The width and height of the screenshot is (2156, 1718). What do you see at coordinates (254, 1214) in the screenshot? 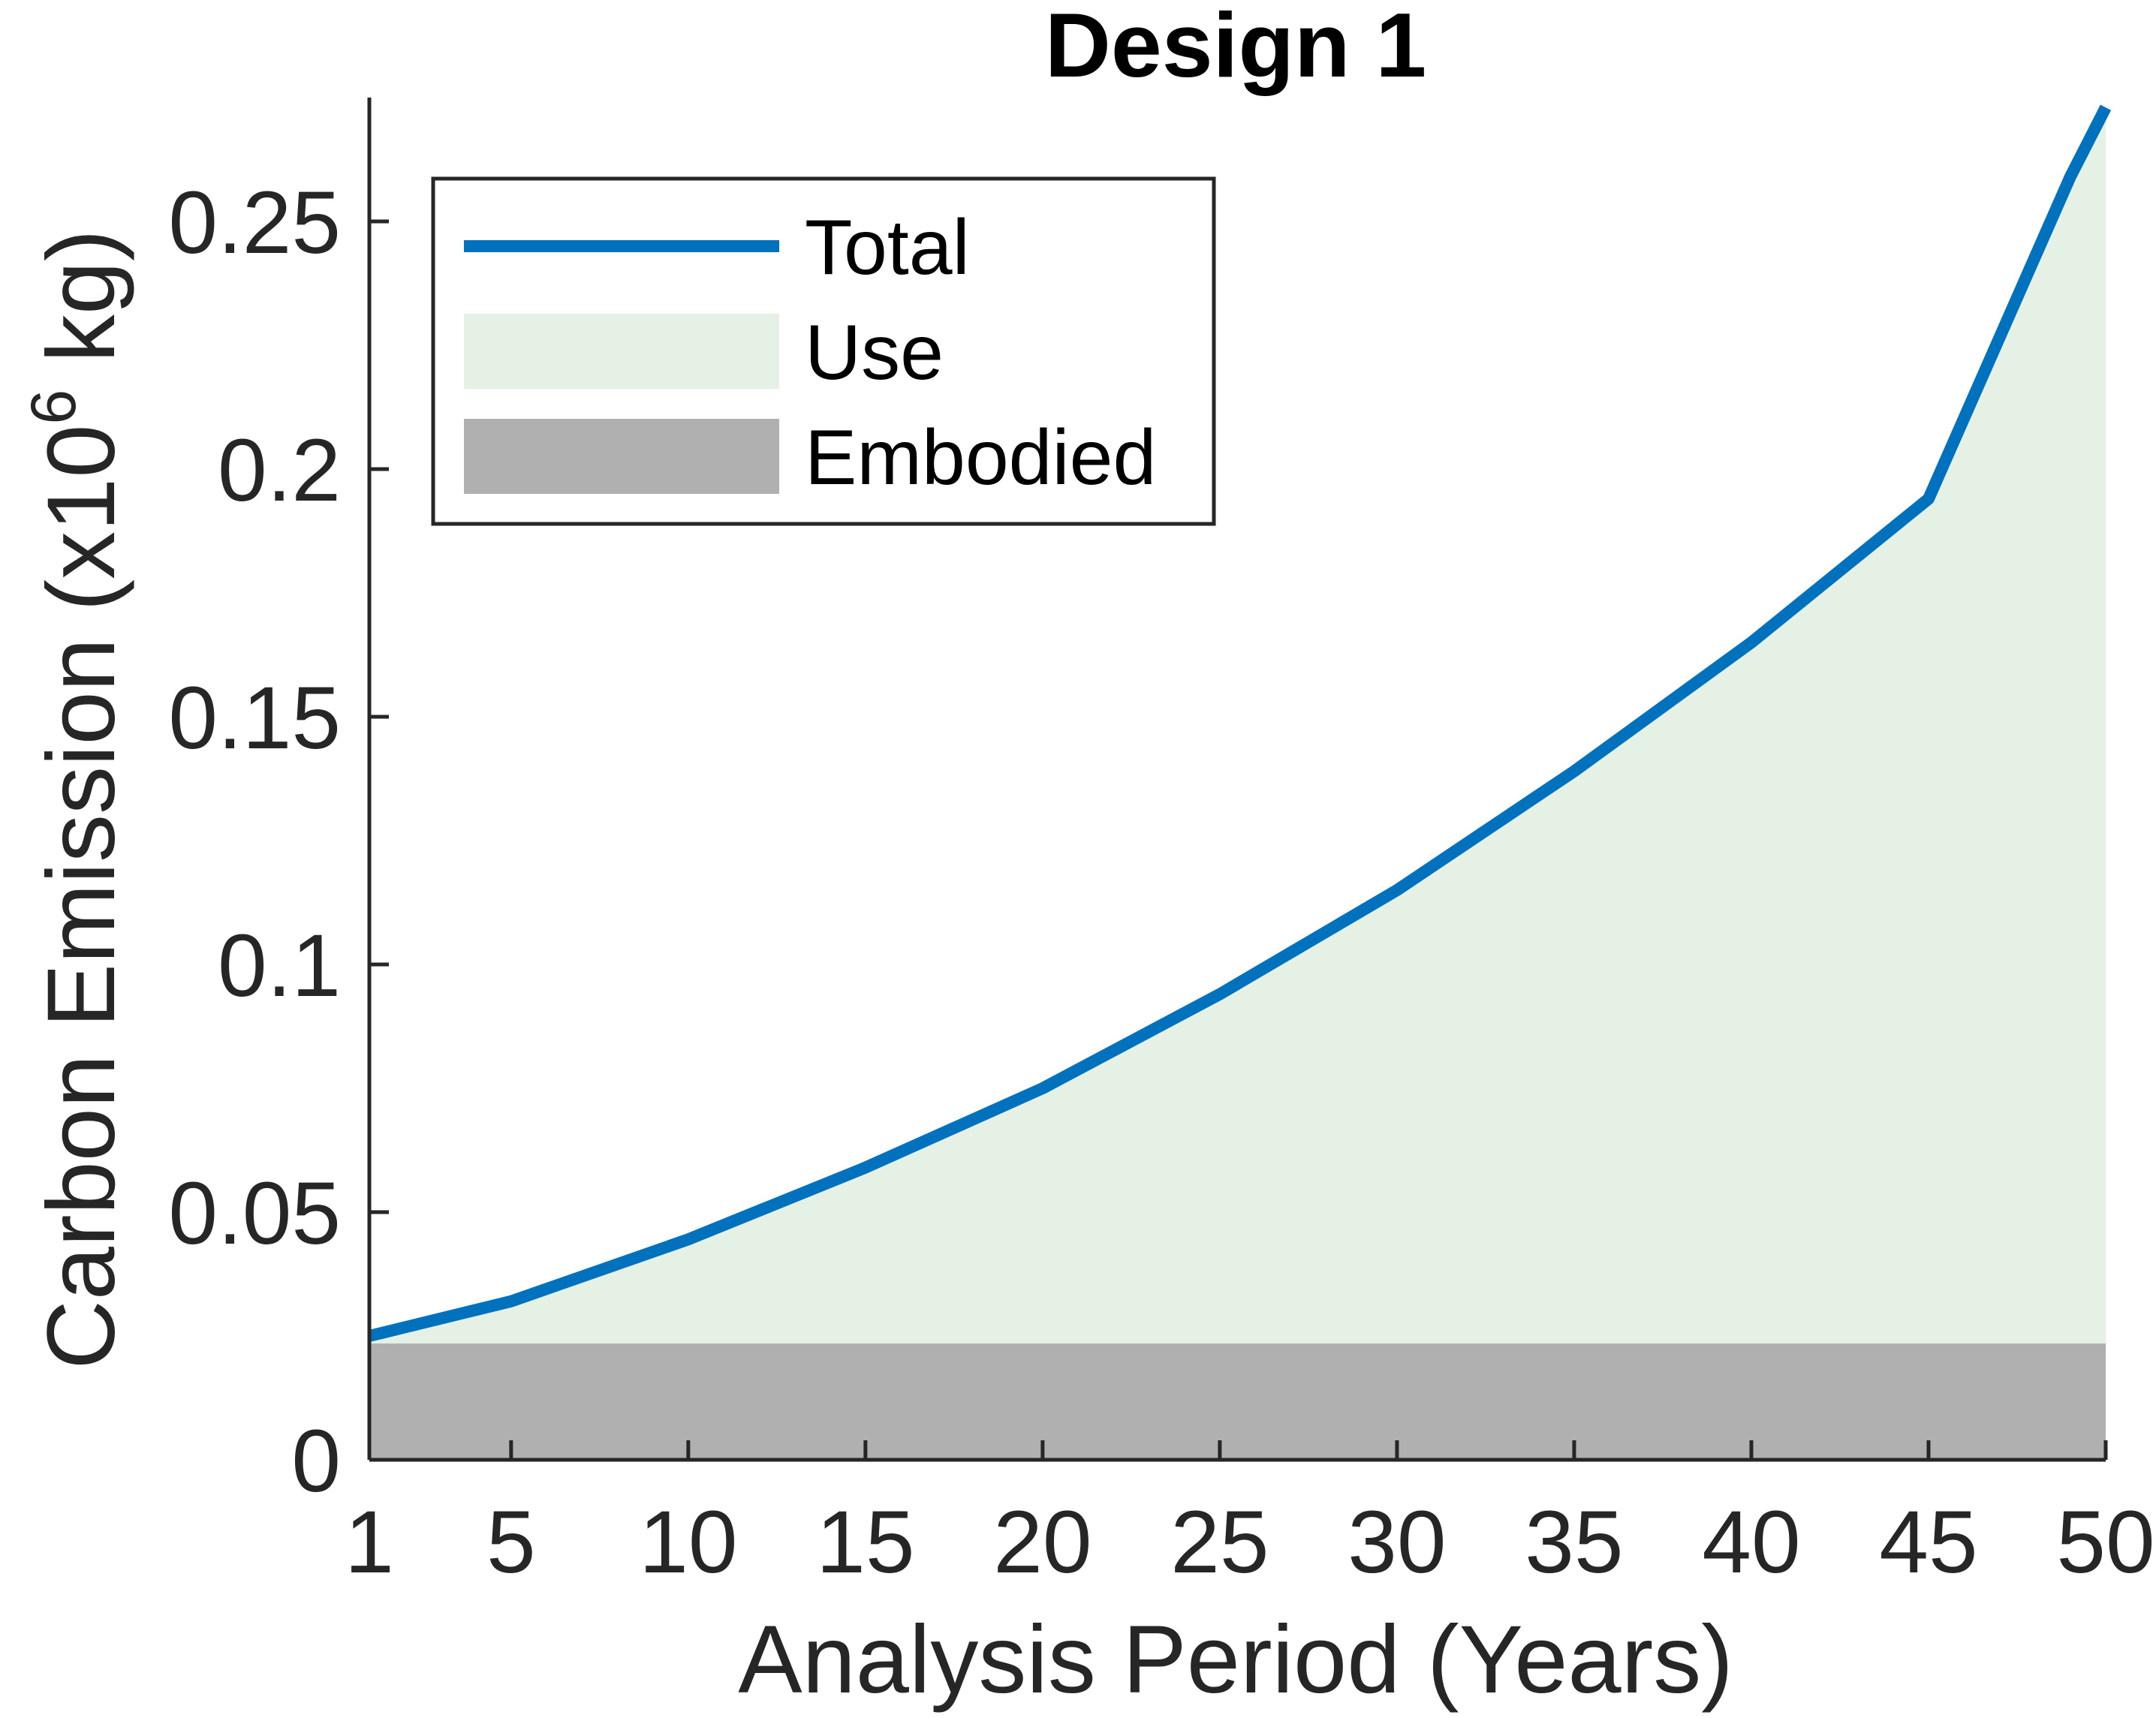
I see `y-tick-label: 0.05` at bounding box center [254, 1214].